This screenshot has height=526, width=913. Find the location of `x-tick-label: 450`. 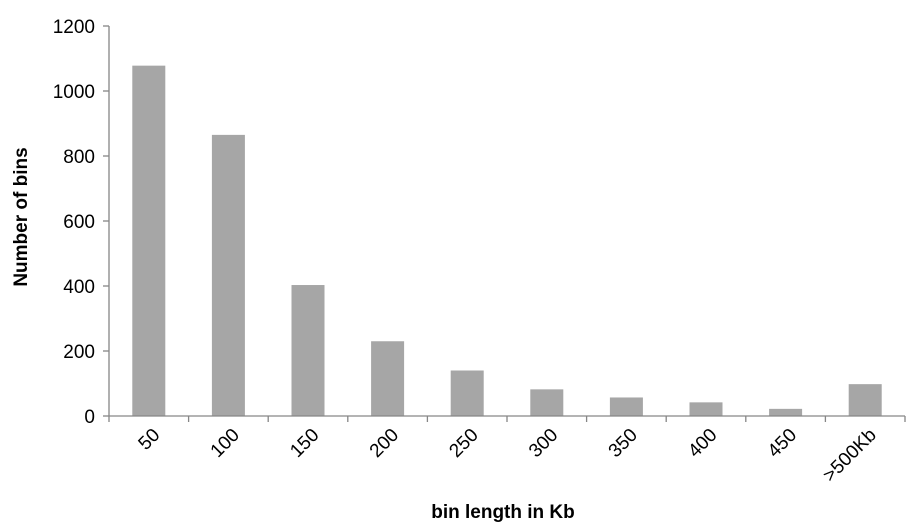

x-tick-label: 450 is located at coordinates (782, 443).